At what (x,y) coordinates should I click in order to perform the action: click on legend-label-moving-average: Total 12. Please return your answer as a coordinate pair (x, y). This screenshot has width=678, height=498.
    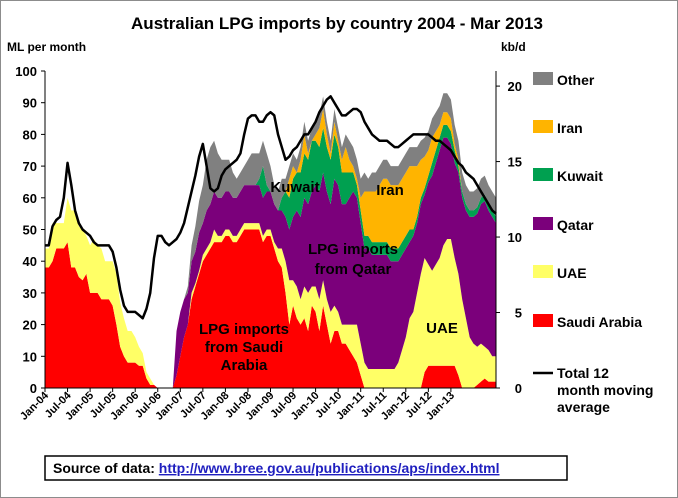
    Looking at the image, I should click on (583, 373).